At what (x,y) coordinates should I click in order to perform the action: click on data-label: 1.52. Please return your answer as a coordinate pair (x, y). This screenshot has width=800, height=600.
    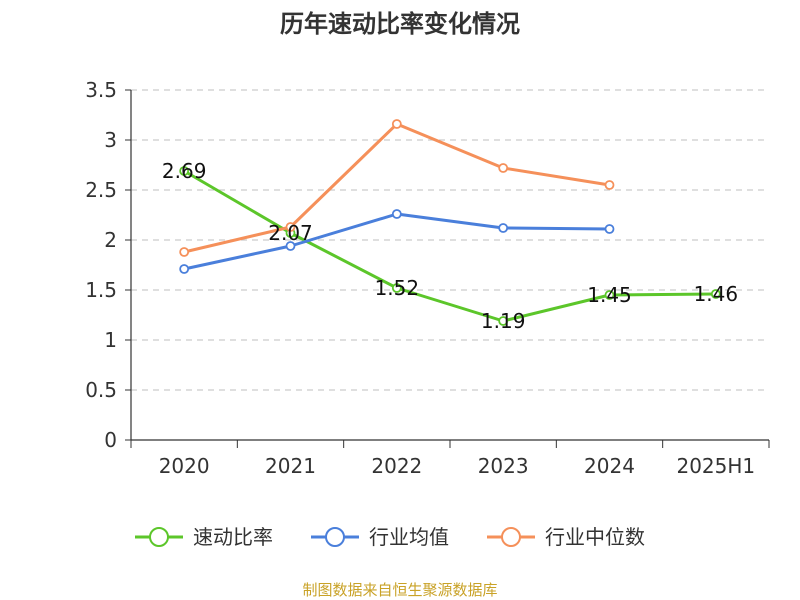
    Looking at the image, I should click on (397, 288).